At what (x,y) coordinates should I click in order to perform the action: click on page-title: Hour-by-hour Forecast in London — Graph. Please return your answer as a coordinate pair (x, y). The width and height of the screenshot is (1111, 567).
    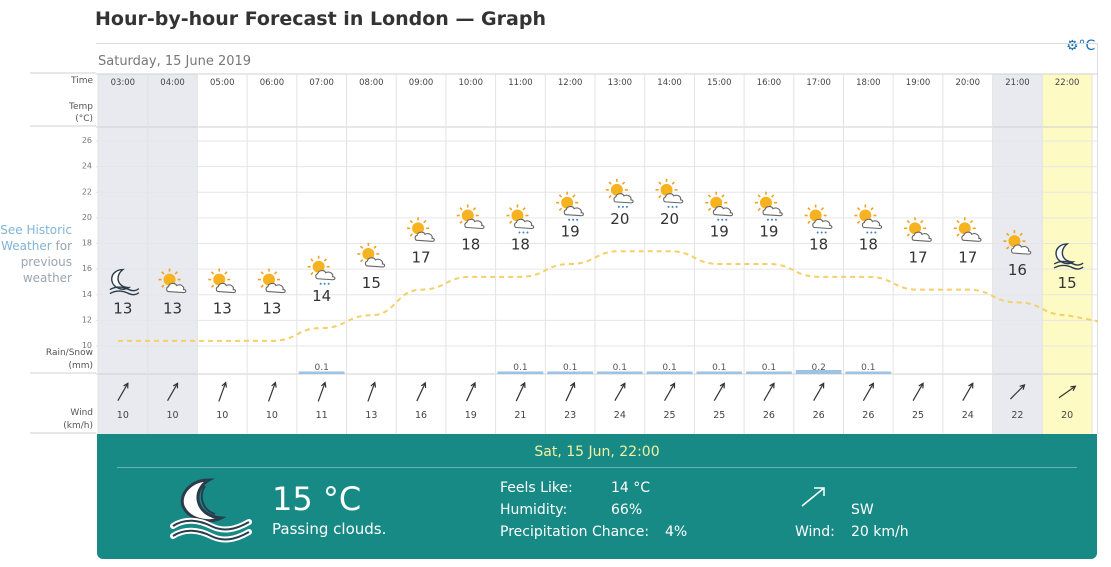
    Looking at the image, I should click on (320, 19).